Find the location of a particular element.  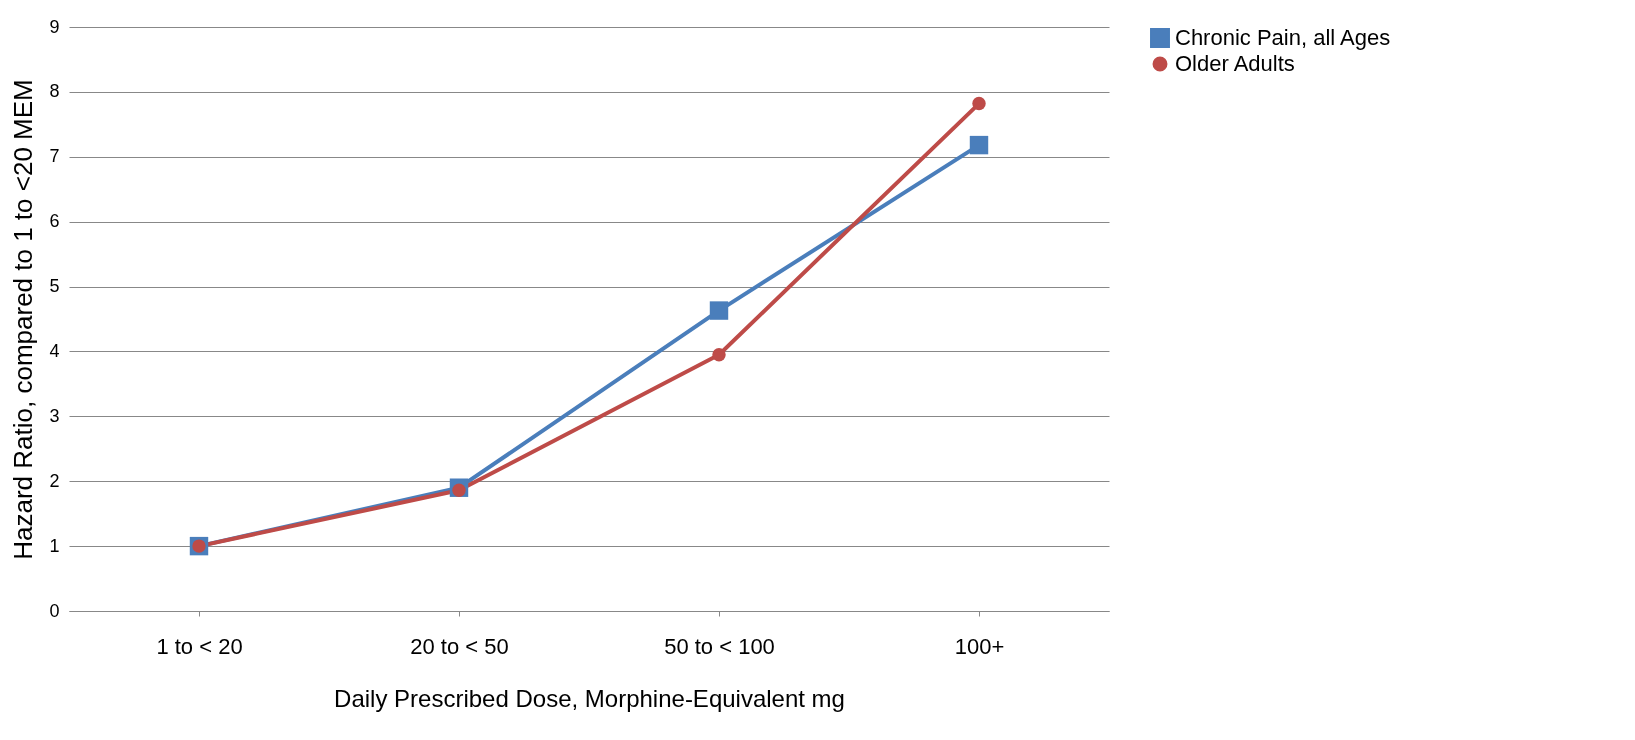

x-tick-label: 1 to < 20 is located at coordinates (199, 646).